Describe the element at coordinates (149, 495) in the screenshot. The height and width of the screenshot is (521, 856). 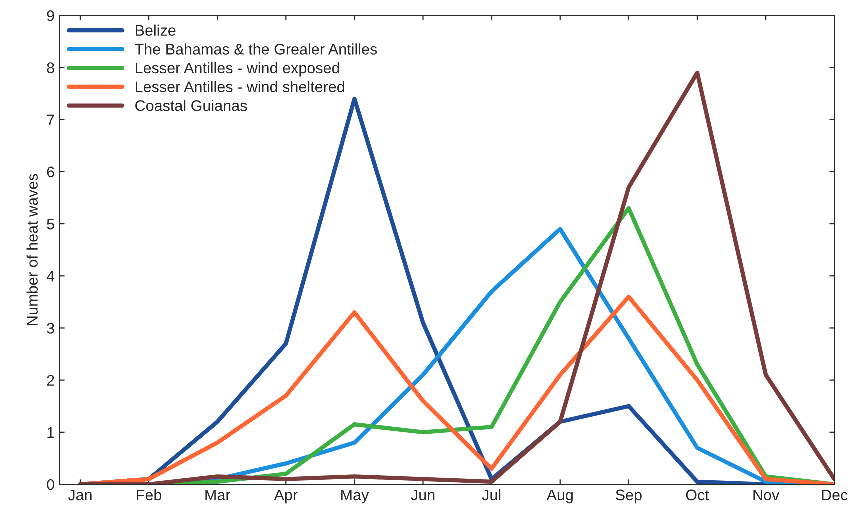
I see `x-tick-label: Feb` at that location.